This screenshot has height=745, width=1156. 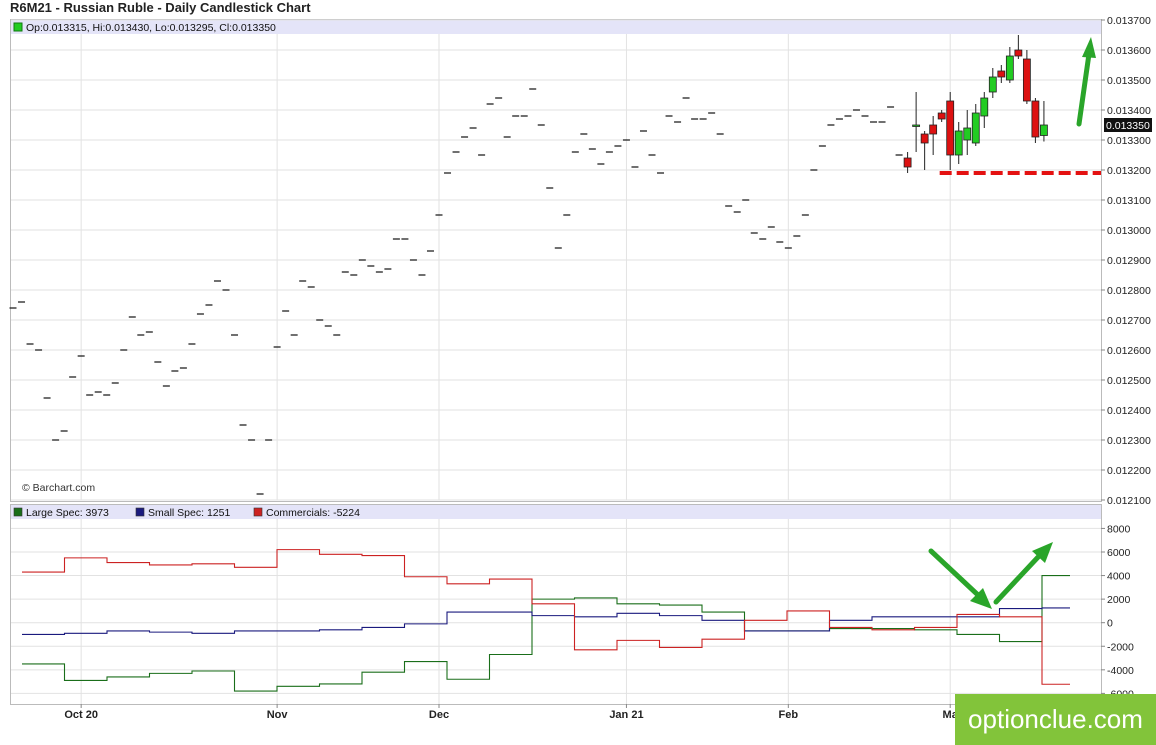 I want to click on x-tick-label: Dec, so click(x=439, y=715).